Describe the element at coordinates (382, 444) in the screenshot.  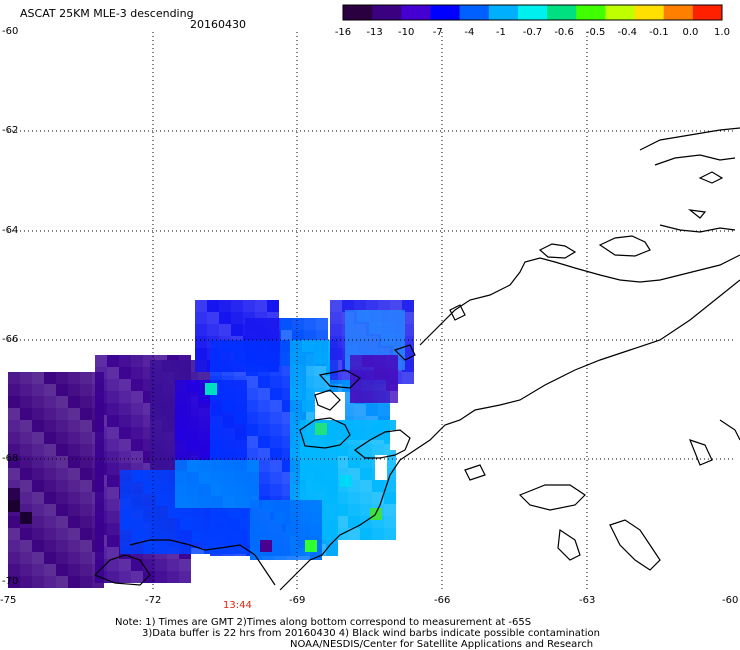
I see `alexander-island` at that location.